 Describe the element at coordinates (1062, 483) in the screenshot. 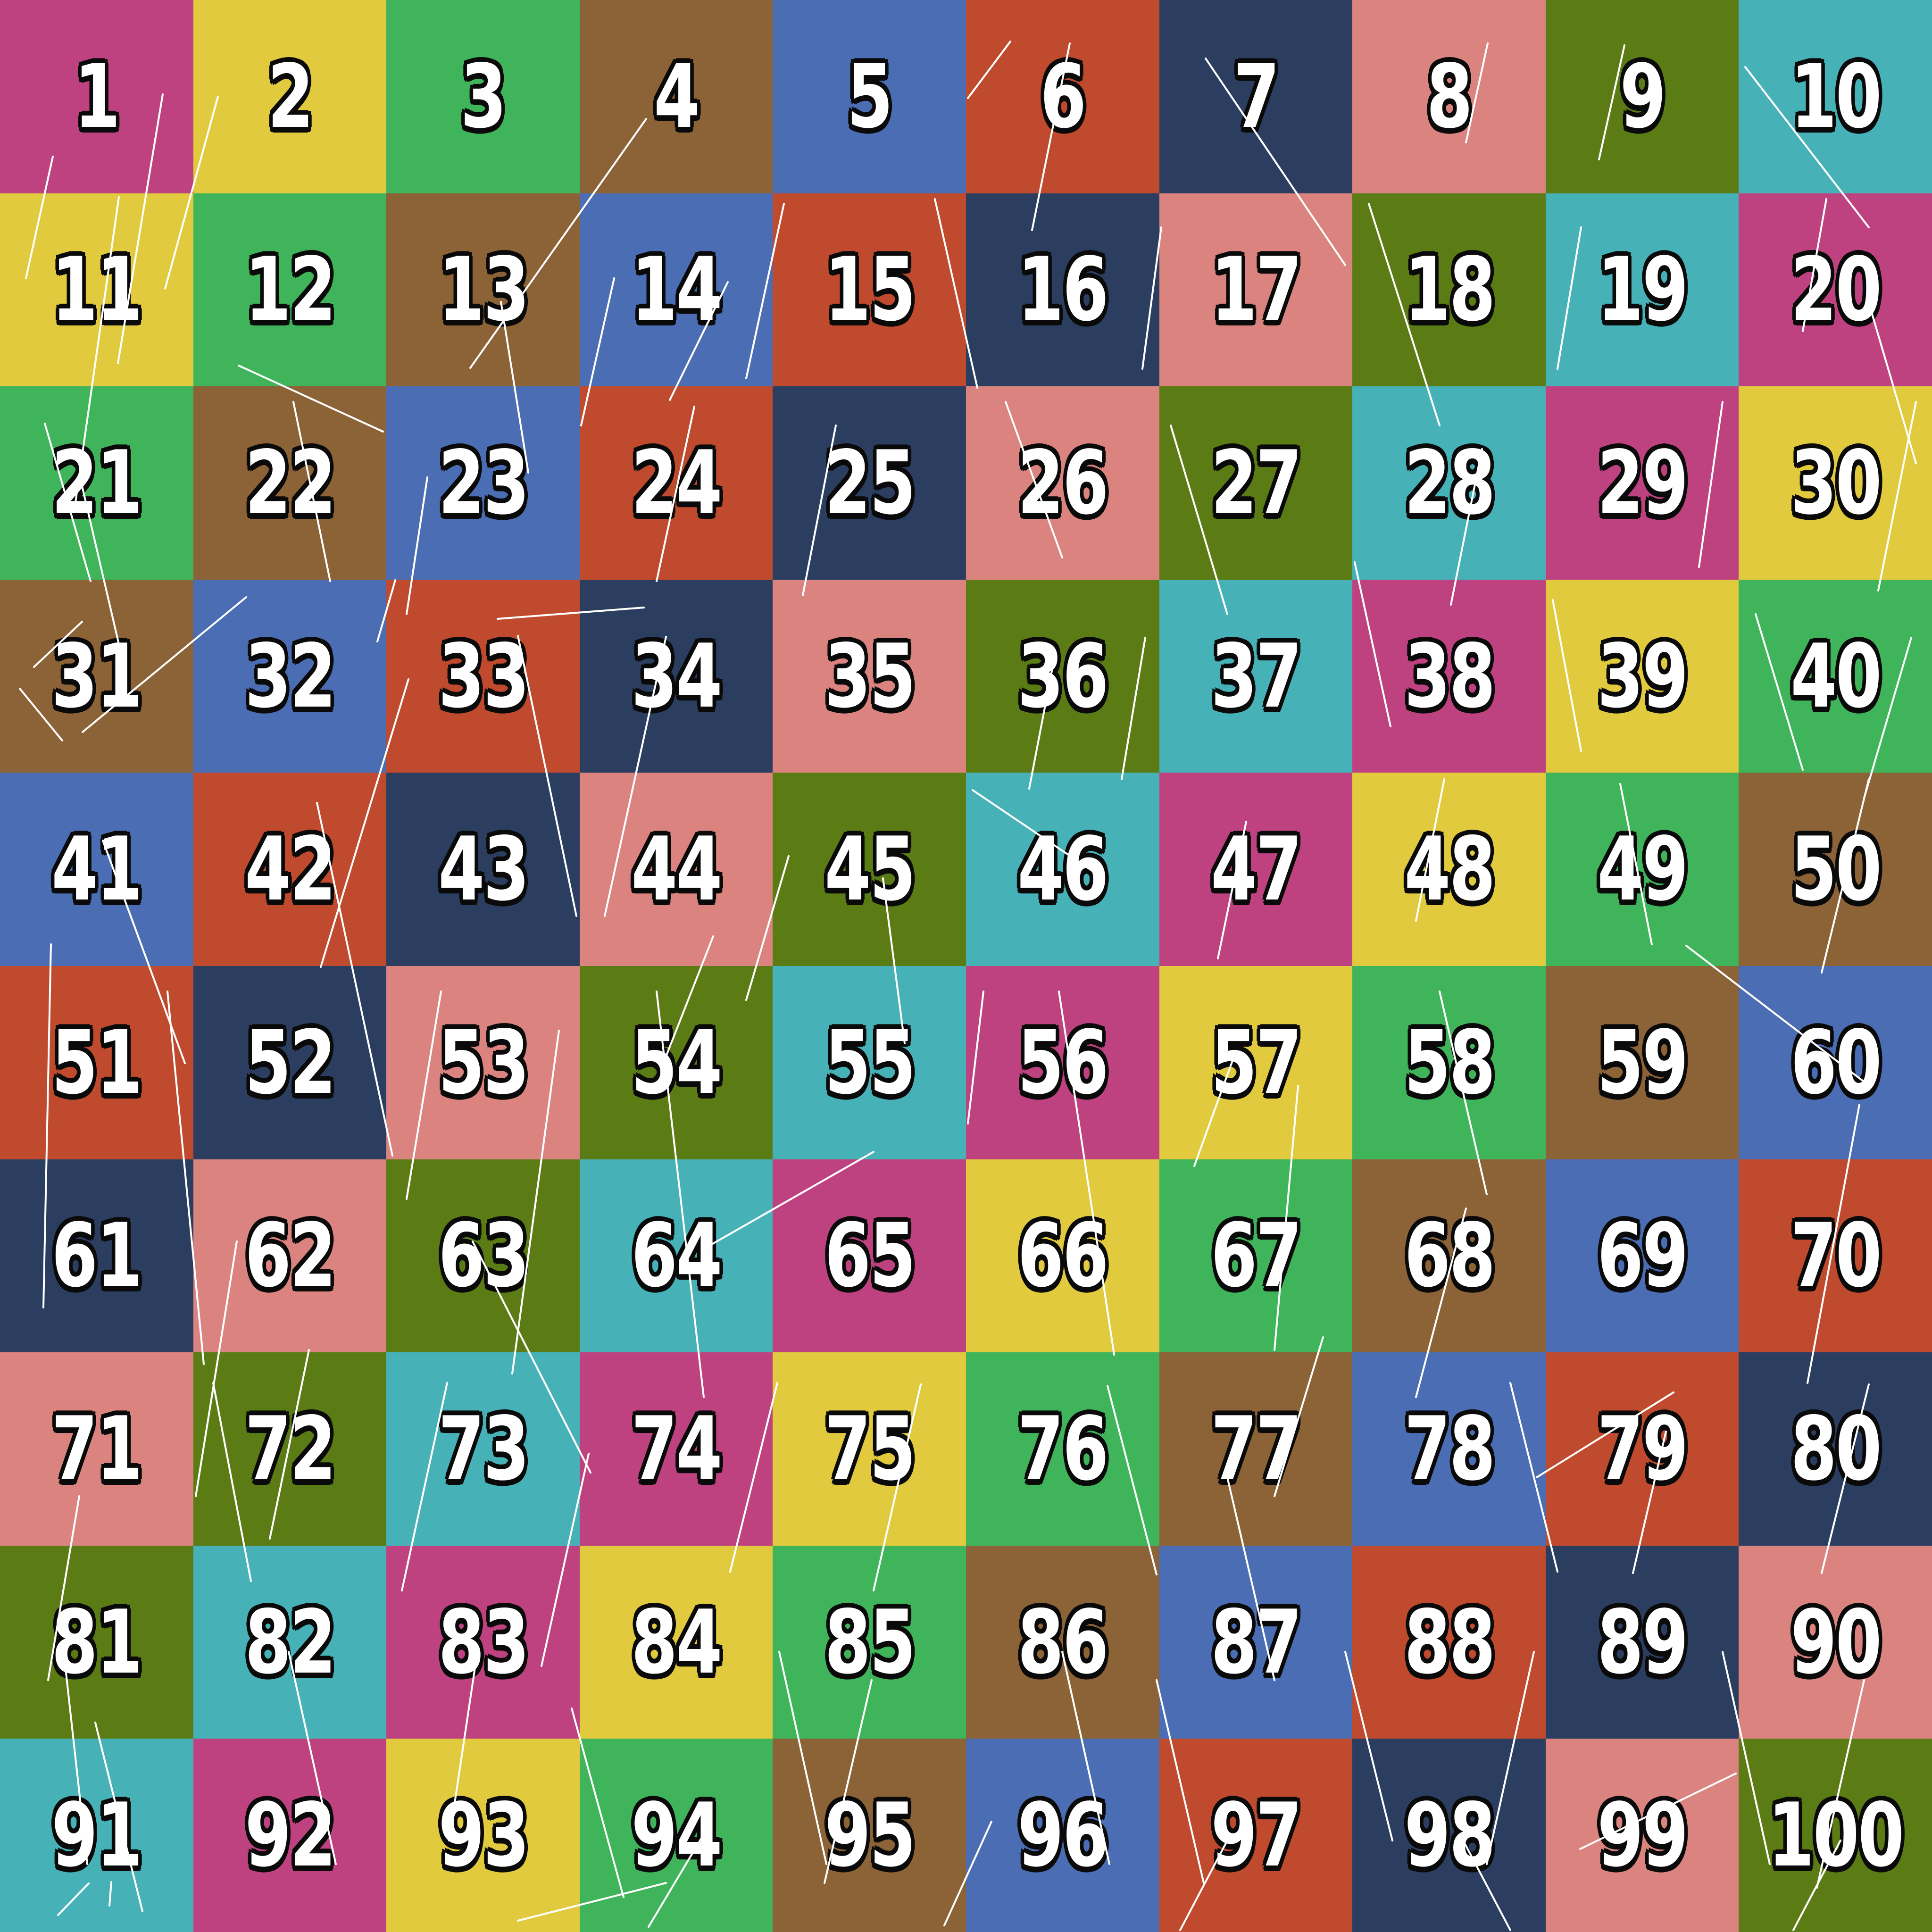

I see `grid-cell: 26` at that location.